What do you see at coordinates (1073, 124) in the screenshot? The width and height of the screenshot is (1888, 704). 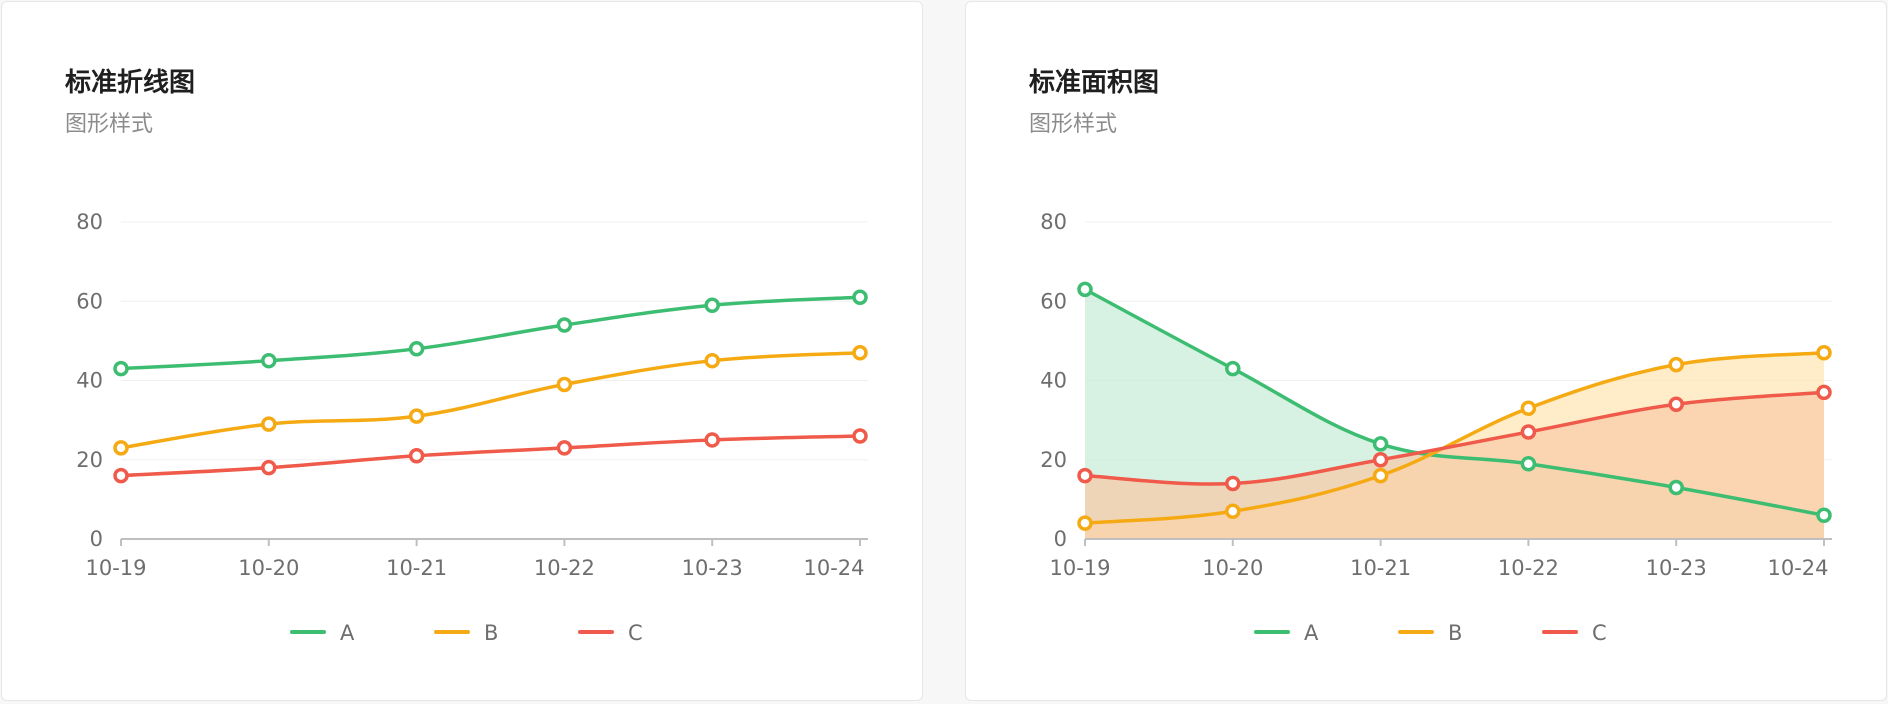 I see `area-chart-subtitle: 图形样式` at bounding box center [1073, 124].